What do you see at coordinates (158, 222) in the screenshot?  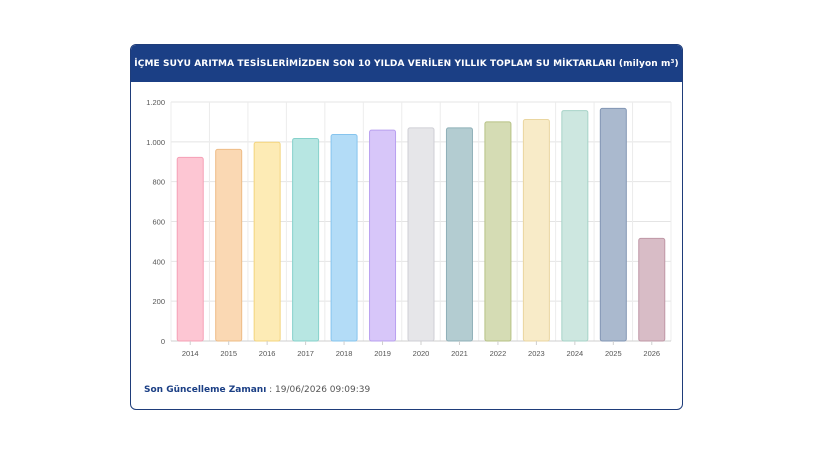 I see `y-tick-label: 600` at bounding box center [158, 222].